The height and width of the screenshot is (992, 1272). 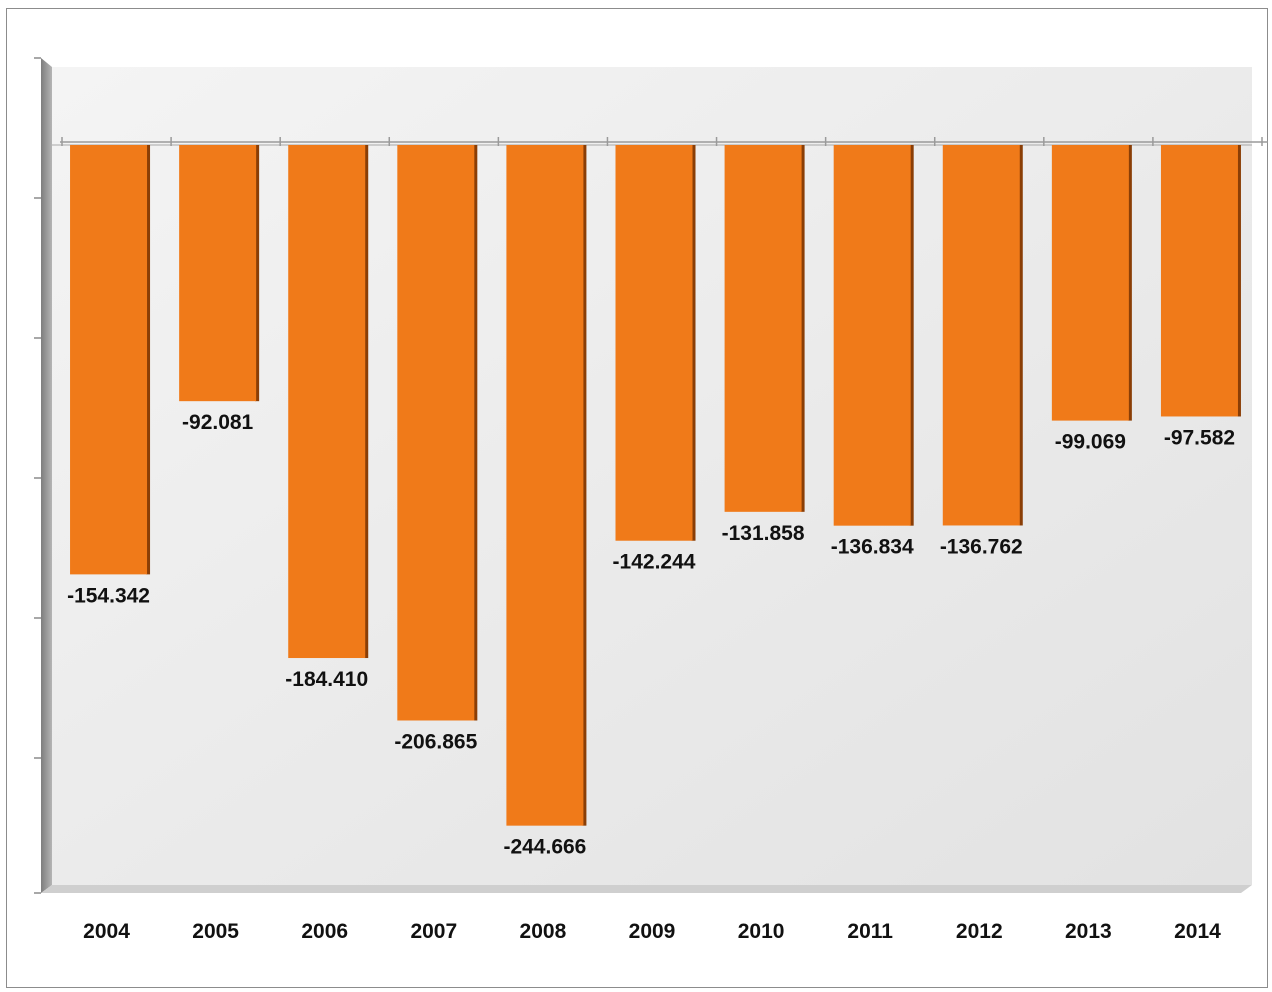 What do you see at coordinates (870, 931) in the screenshot?
I see `x-tick-label-2011: 2011` at bounding box center [870, 931].